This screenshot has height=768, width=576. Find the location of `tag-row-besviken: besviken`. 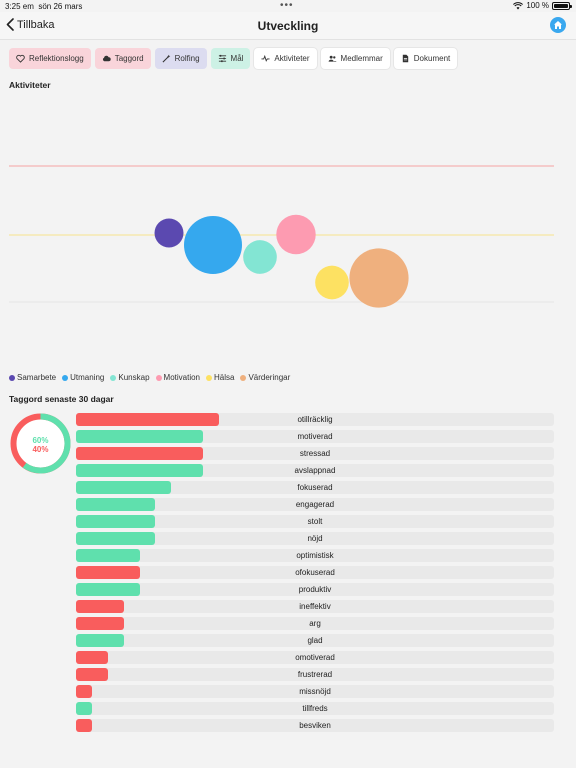

tag-row-besviken: besviken is located at coordinates (315, 725).